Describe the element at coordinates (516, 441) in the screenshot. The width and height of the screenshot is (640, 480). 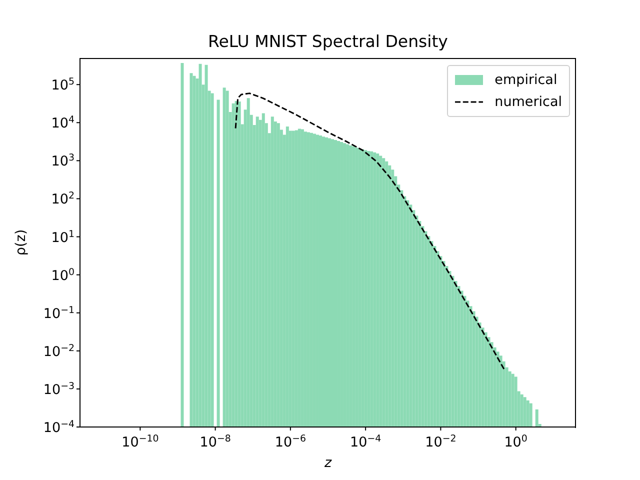
I see `x-tick-label: 10$^{0}$` at that location.